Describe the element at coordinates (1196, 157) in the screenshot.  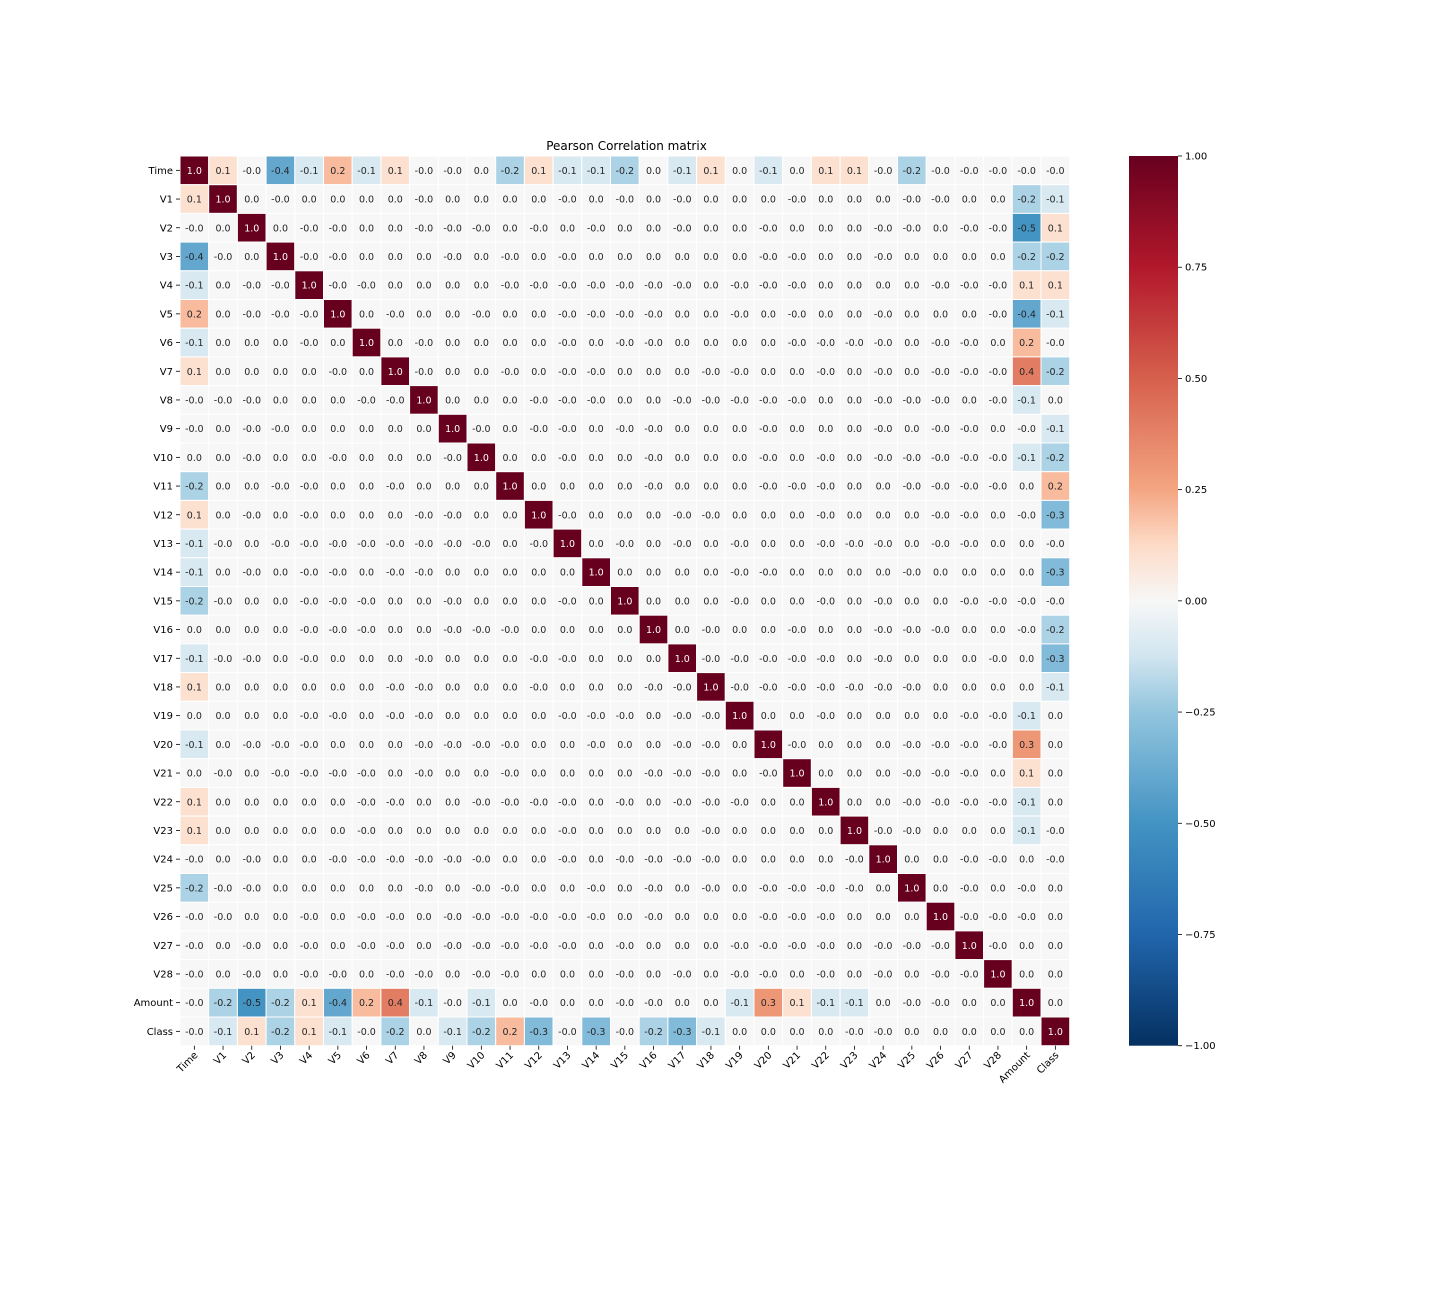
I see `colorbar-tick-label: 1.00` at that location.